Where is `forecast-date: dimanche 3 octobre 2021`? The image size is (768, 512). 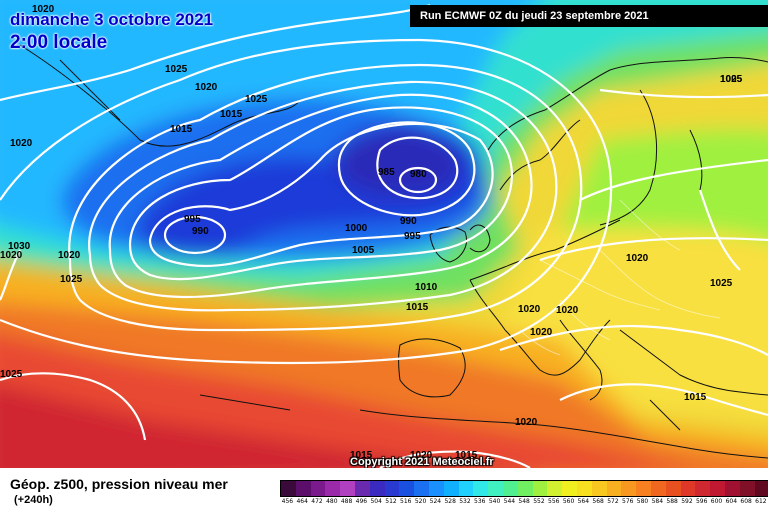
forecast-date: dimanche 3 octobre 2021 is located at coordinates (112, 19).